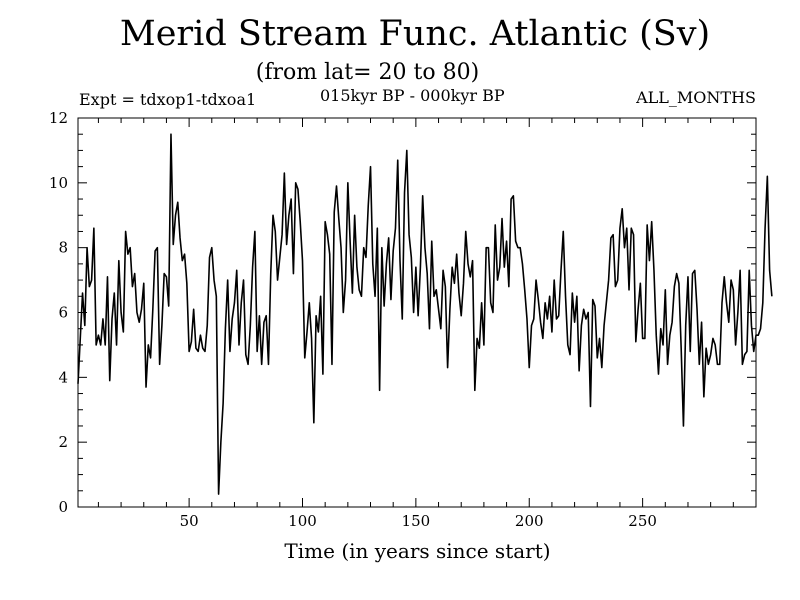 This screenshot has height=600, width=800. Describe the element at coordinates (63, 377) in the screenshot. I see `y-tick-label: 4` at that location.